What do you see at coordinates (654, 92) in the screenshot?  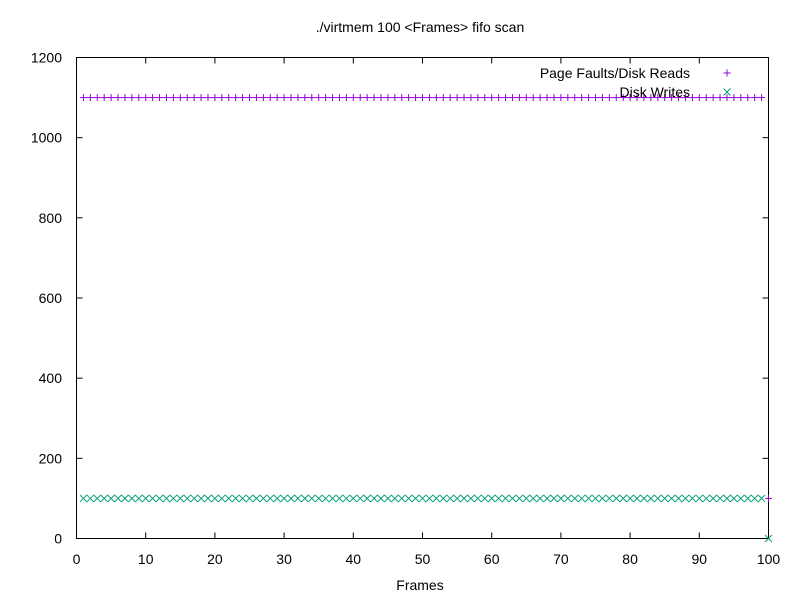 I see `legend-label: Disk Writes` at bounding box center [654, 92].